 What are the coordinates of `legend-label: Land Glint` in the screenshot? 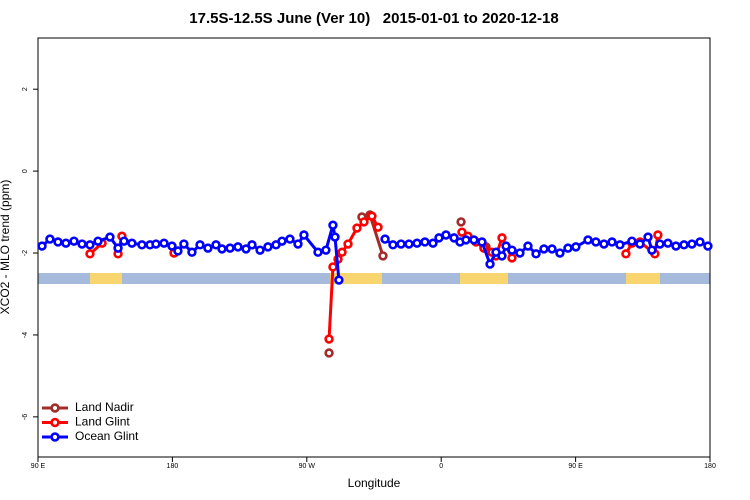 It's located at (102, 422).